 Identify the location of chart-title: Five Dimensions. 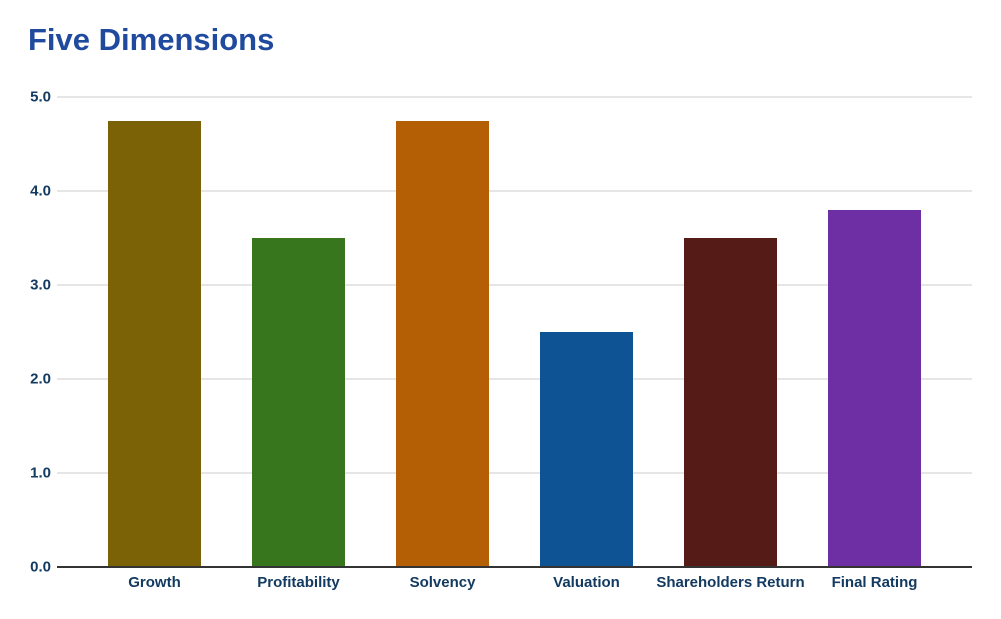
(151, 39).